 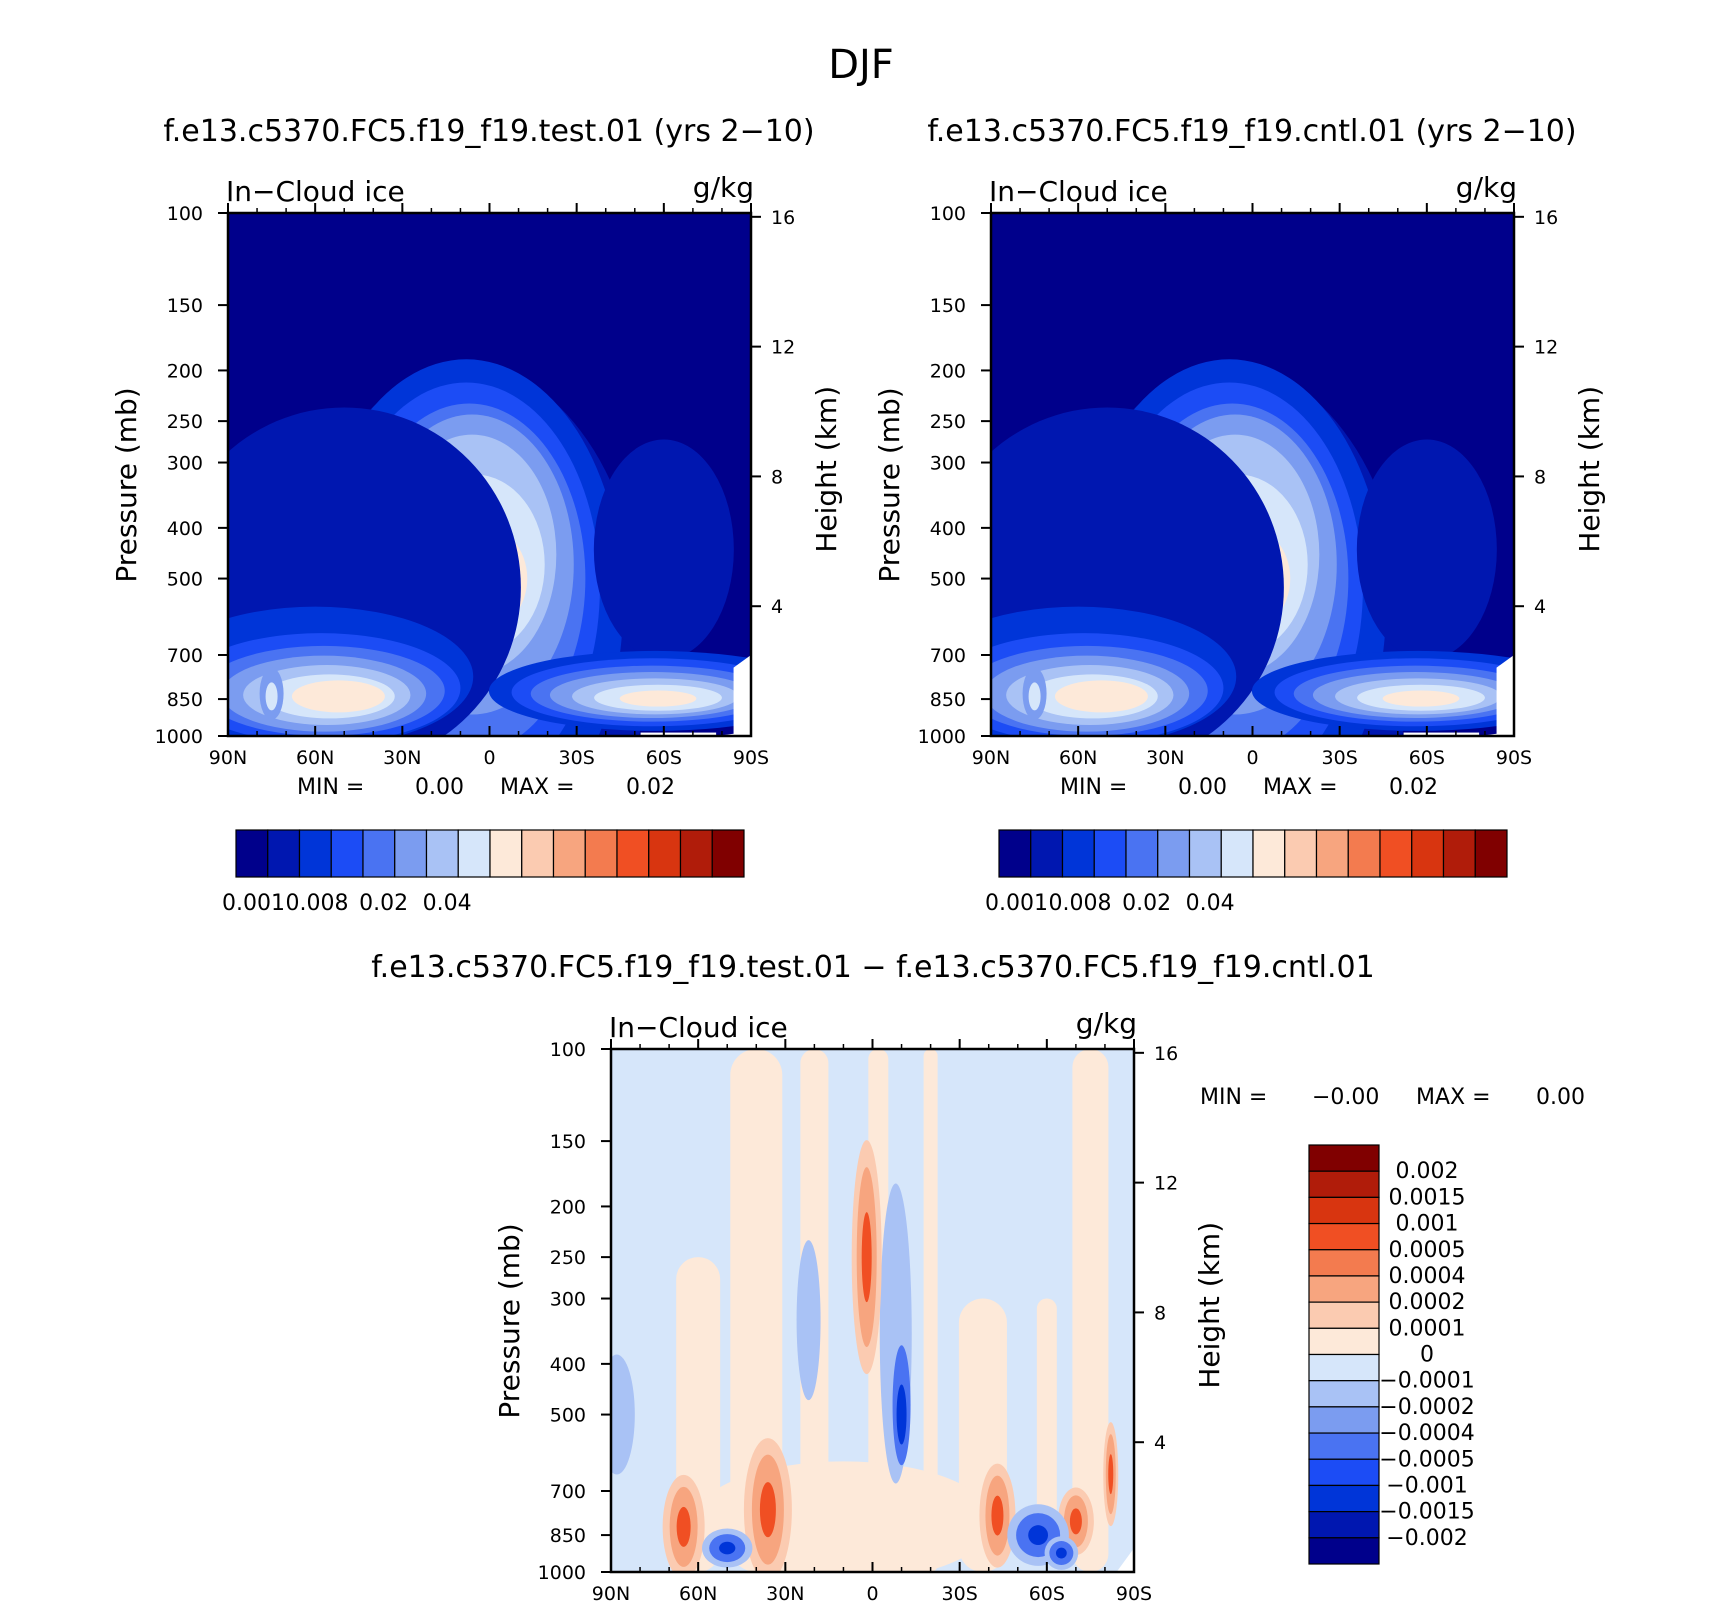 What do you see at coordinates (948, 422) in the screenshot?
I see `cntl-ytick-label: 250` at bounding box center [948, 422].